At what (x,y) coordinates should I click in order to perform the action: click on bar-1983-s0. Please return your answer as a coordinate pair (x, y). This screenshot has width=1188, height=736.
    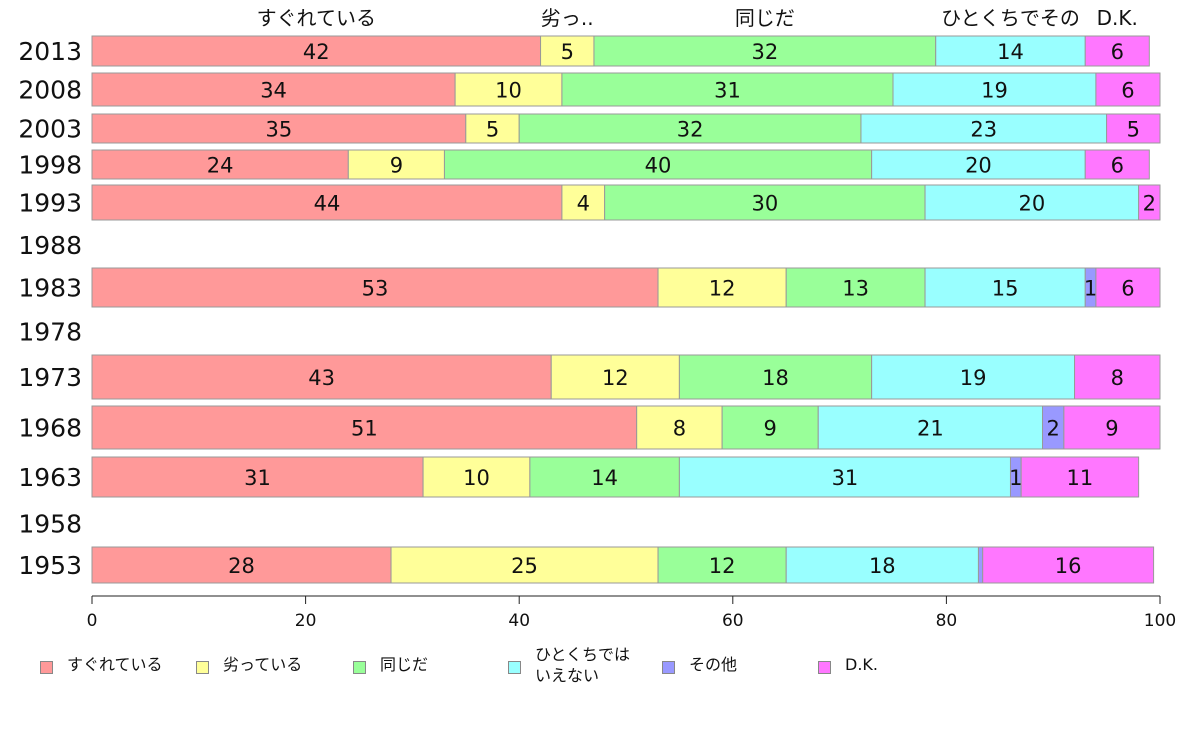
    Looking at the image, I should click on (375, 287).